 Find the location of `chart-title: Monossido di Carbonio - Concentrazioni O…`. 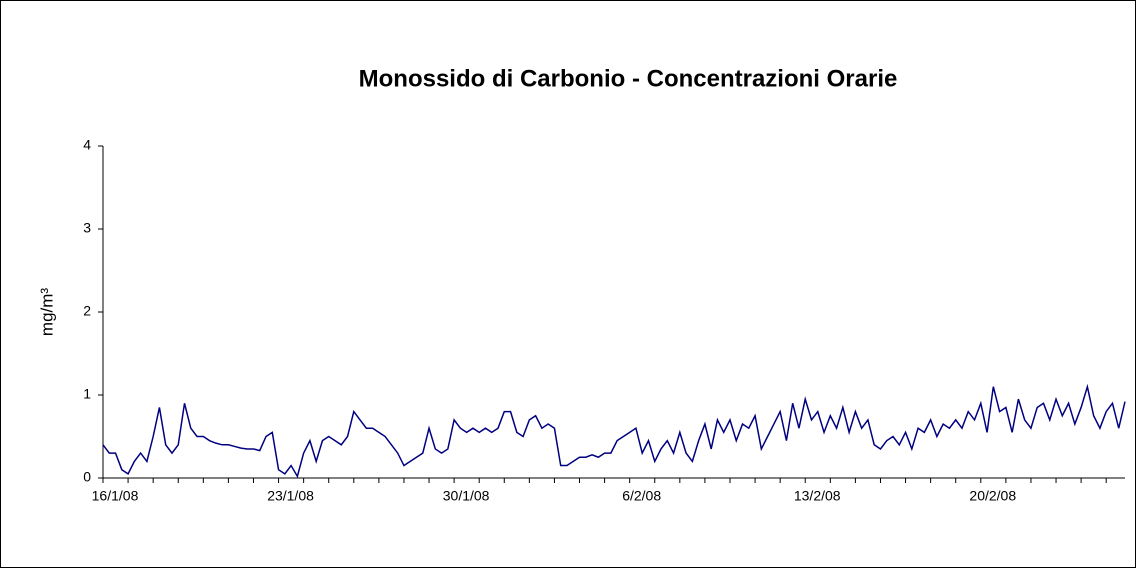

chart-title: Monossido di Carbonio - Concentrazioni O… is located at coordinates (628, 78).